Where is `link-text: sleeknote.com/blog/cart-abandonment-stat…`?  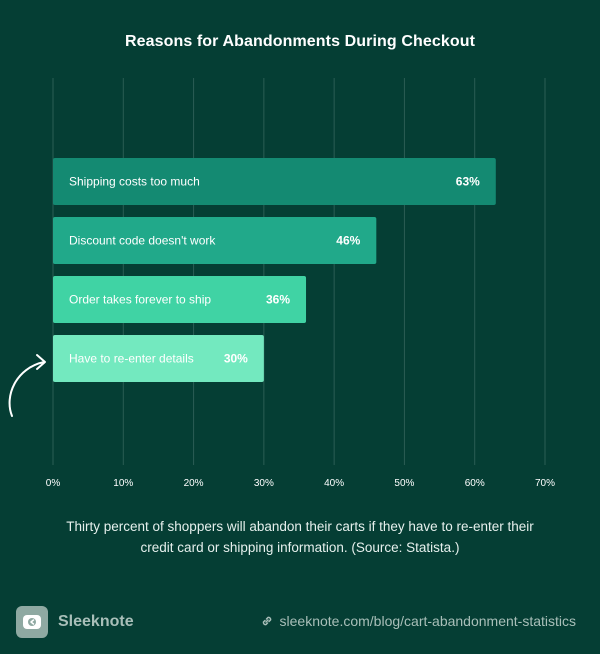
link-text: sleeknote.com/blog/cart-abandonment-stat… is located at coordinates (427, 621).